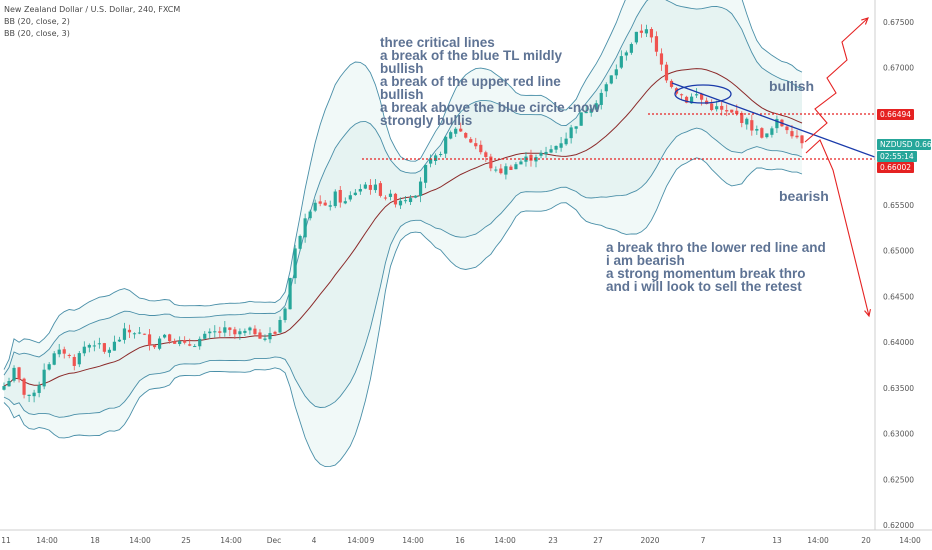  What do you see at coordinates (866, 540) in the screenshot?
I see `x-tick-label: 20` at bounding box center [866, 540].